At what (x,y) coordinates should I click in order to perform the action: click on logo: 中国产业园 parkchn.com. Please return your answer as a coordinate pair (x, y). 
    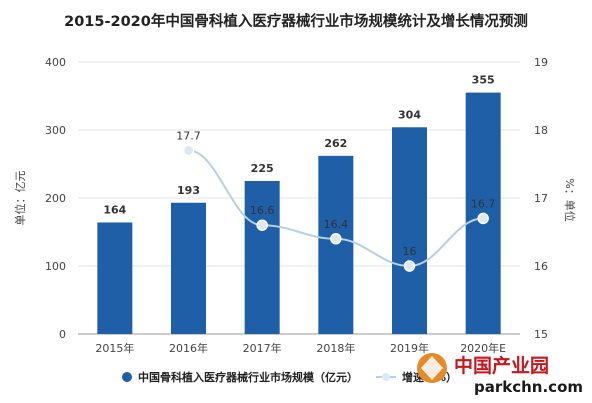
    Looking at the image, I should click on (500, 374).